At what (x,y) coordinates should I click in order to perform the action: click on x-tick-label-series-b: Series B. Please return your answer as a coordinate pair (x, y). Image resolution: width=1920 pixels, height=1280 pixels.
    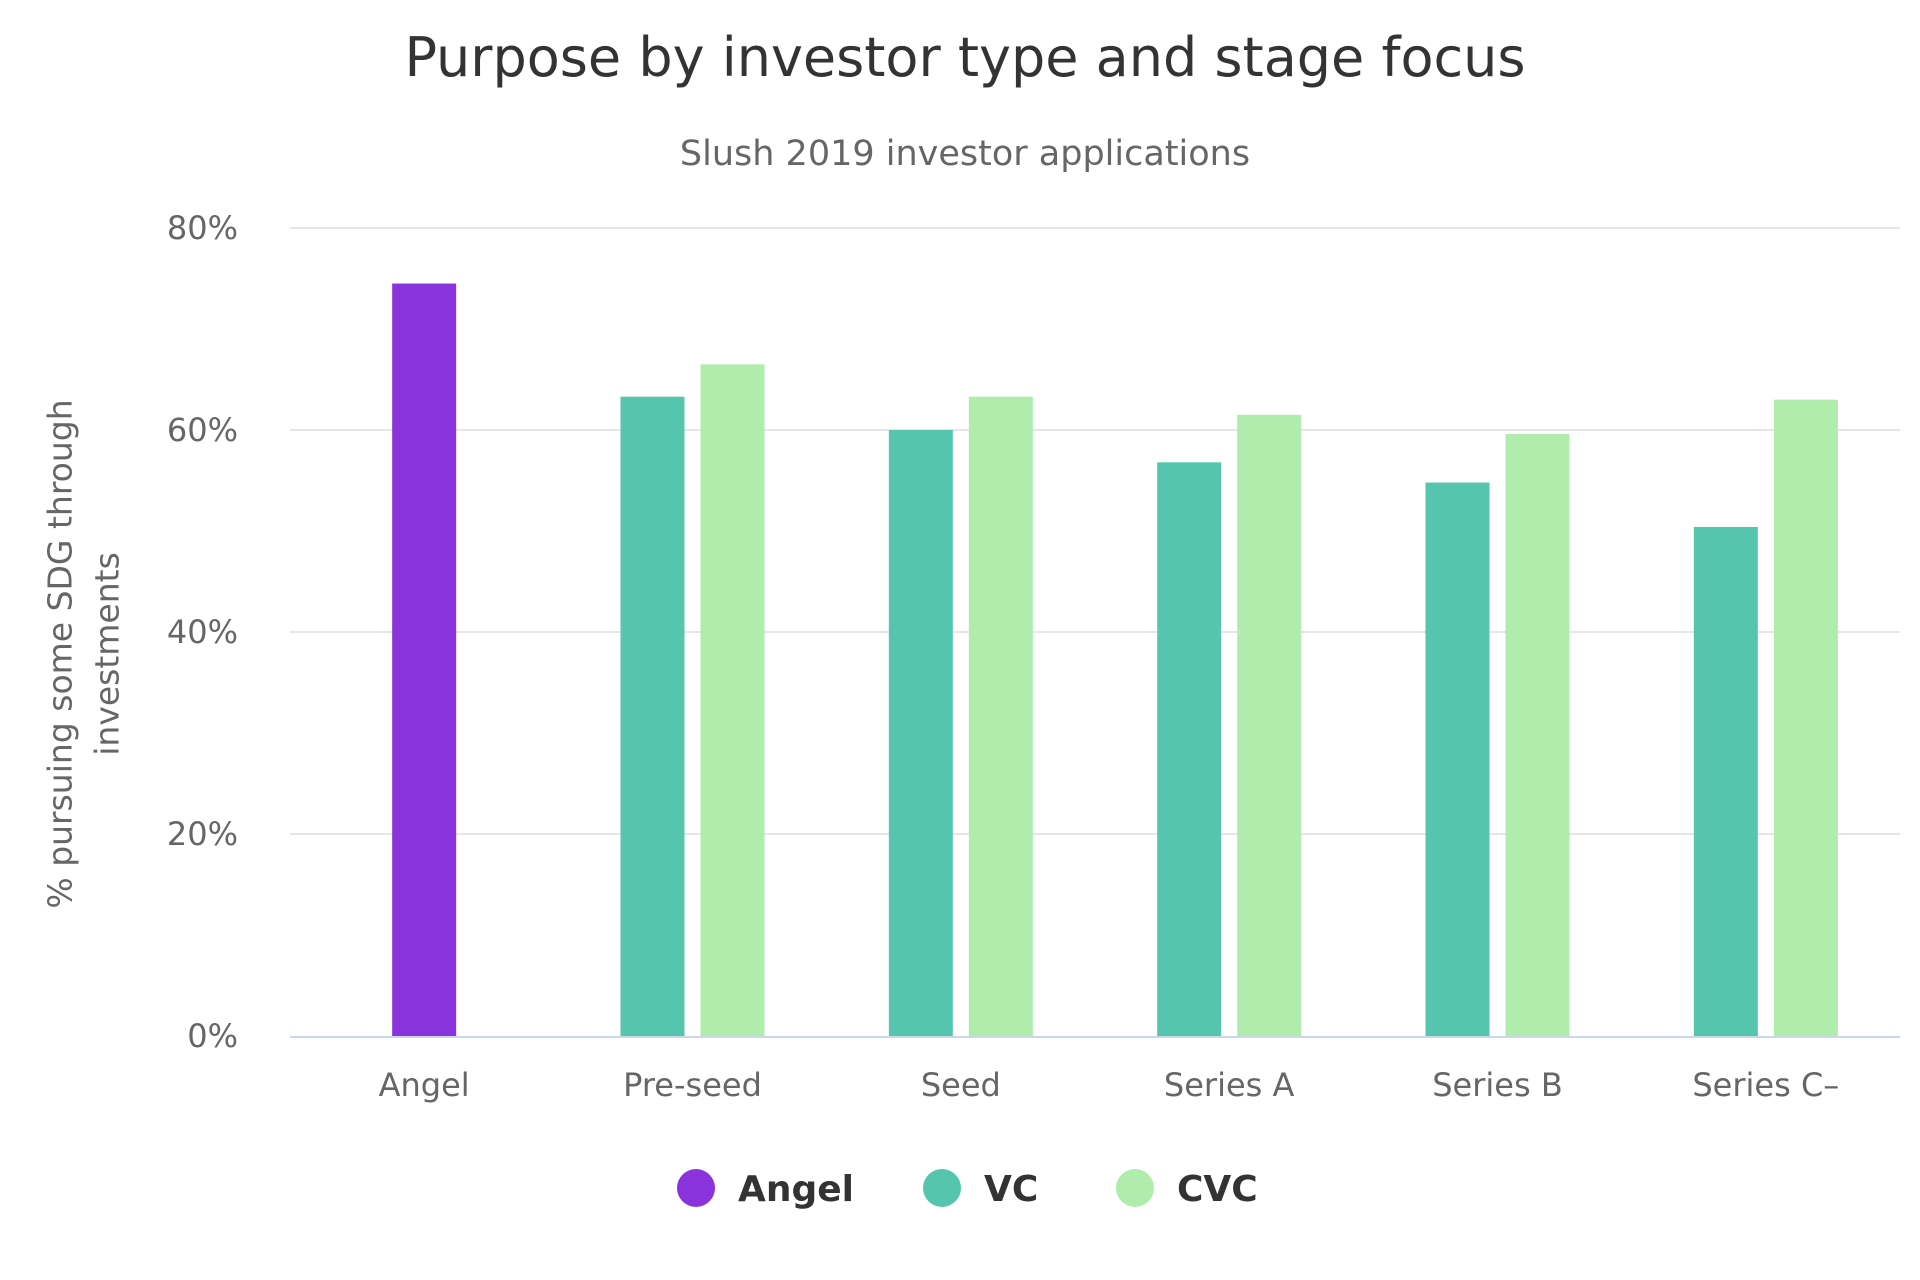
    Looking at the image, I should click on (1497, 1085).